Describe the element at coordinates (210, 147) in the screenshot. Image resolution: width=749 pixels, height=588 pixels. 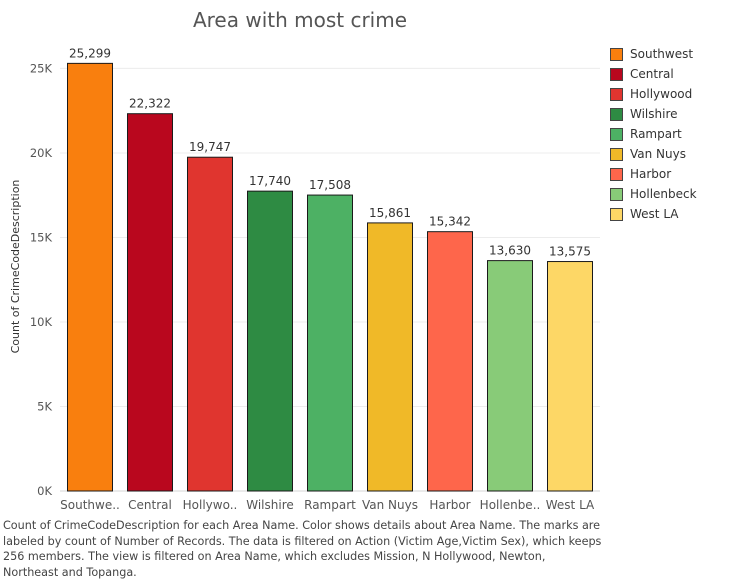
I see `data-label: 19,747` at that location.